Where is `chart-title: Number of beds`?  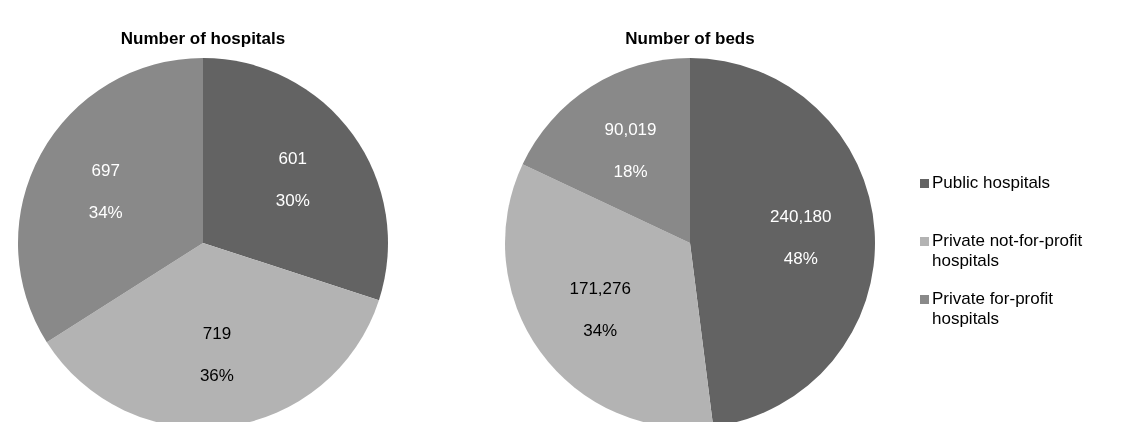 chart-title: Number of beds is located at coordinates (690, 38).